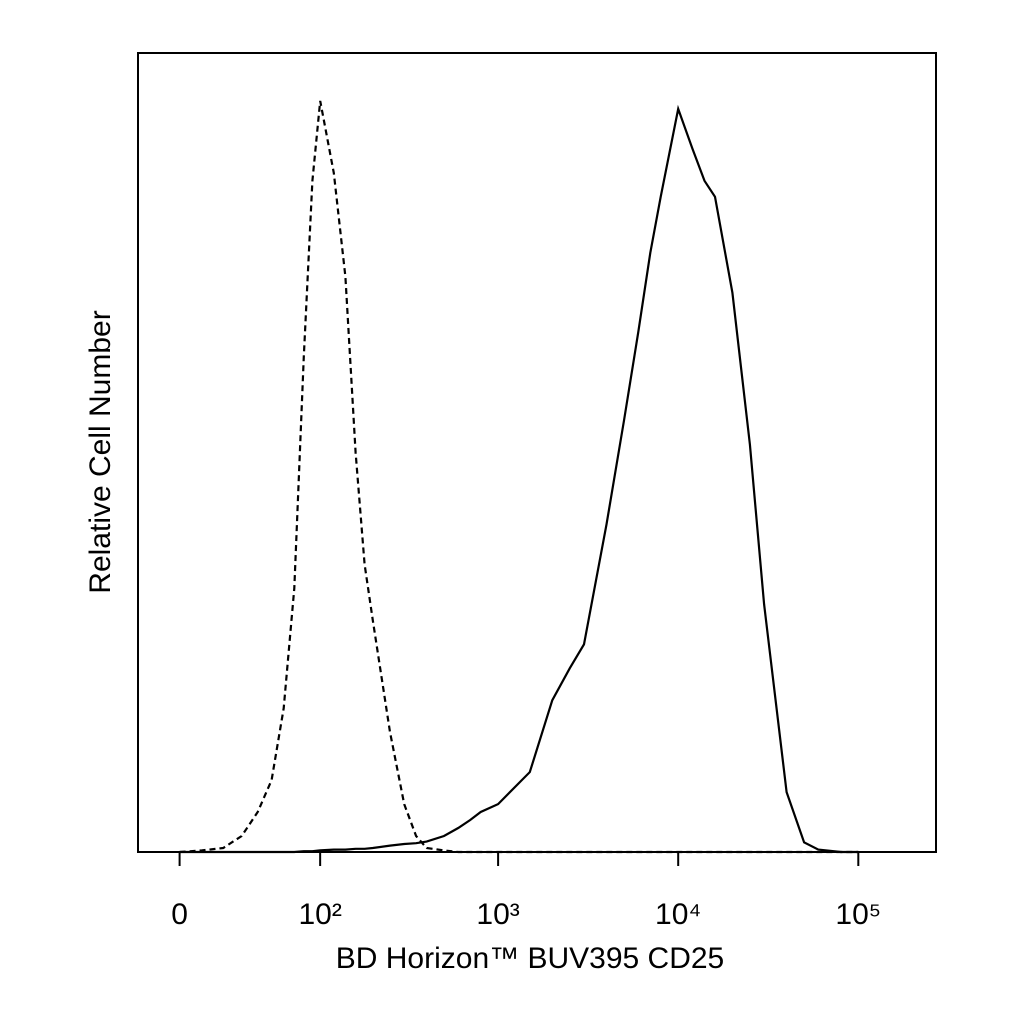  I want to click on x-tick-label: 0, so click(179, 914).